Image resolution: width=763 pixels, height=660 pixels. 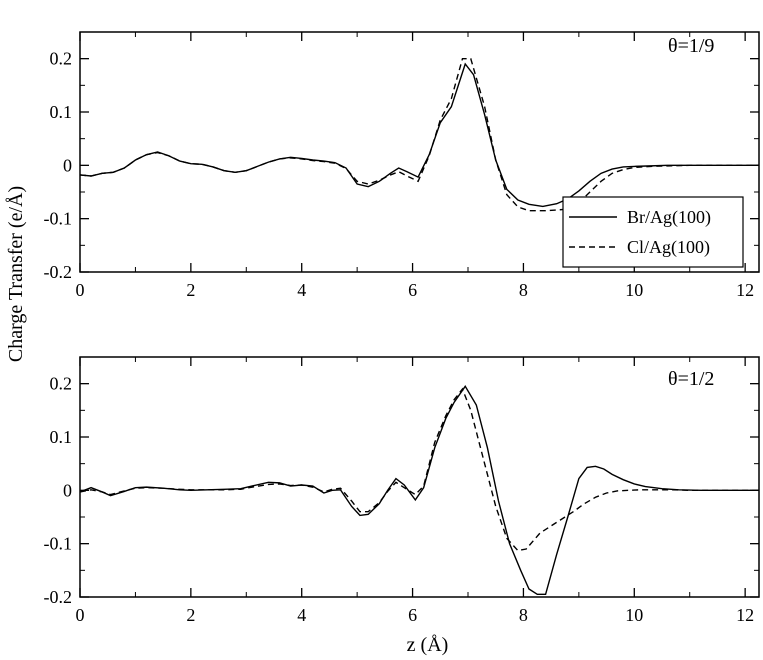 I want to click on coverage-annotation: θ=1/2, so click(x=691, y=379).